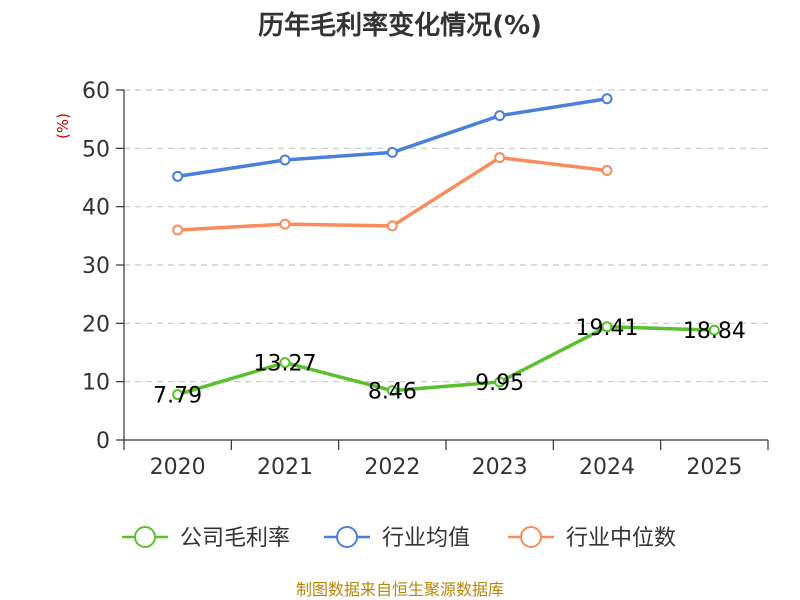 Image resolution: width=800 pixels, height=600 pixels. Describe the element at coordinates (285, 467) in the screenshot. I see `x-tick-label: 2021` at that location.